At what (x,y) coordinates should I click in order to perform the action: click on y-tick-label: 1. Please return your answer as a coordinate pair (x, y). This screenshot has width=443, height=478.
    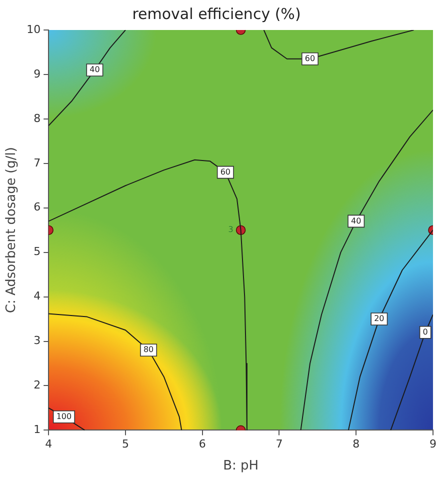
    Looking at the image, I should click on (37, 429).